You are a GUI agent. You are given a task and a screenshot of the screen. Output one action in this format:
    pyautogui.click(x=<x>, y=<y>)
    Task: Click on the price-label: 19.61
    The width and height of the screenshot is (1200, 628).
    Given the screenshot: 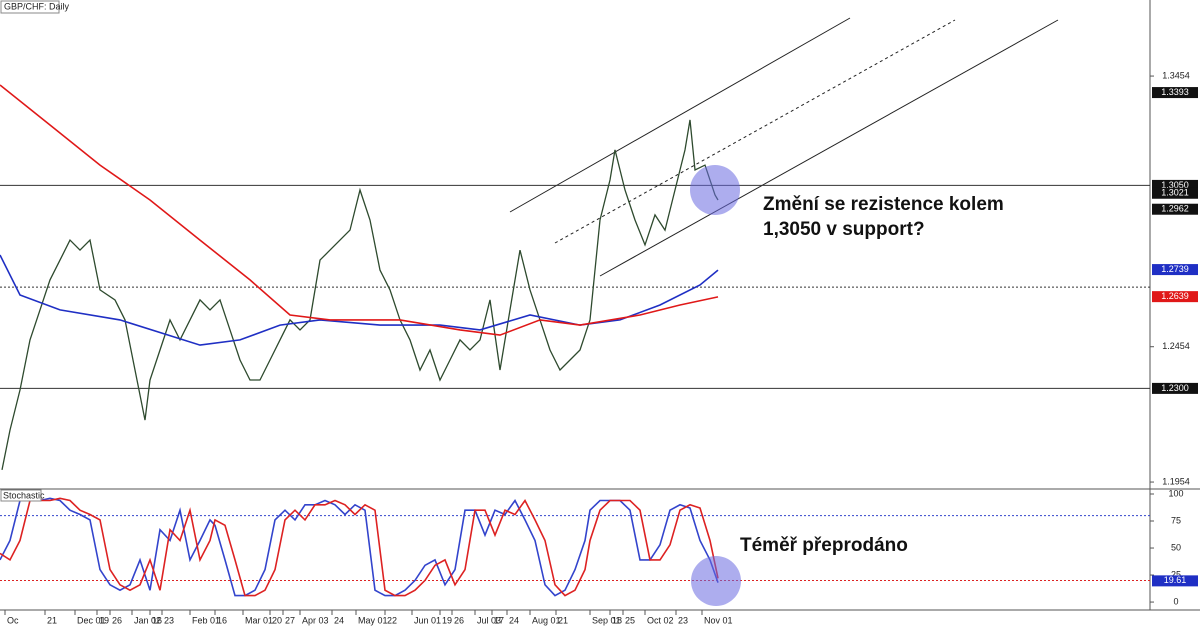 What is the action you would take?
    pyautogui.click(x=1175, y=580)
    